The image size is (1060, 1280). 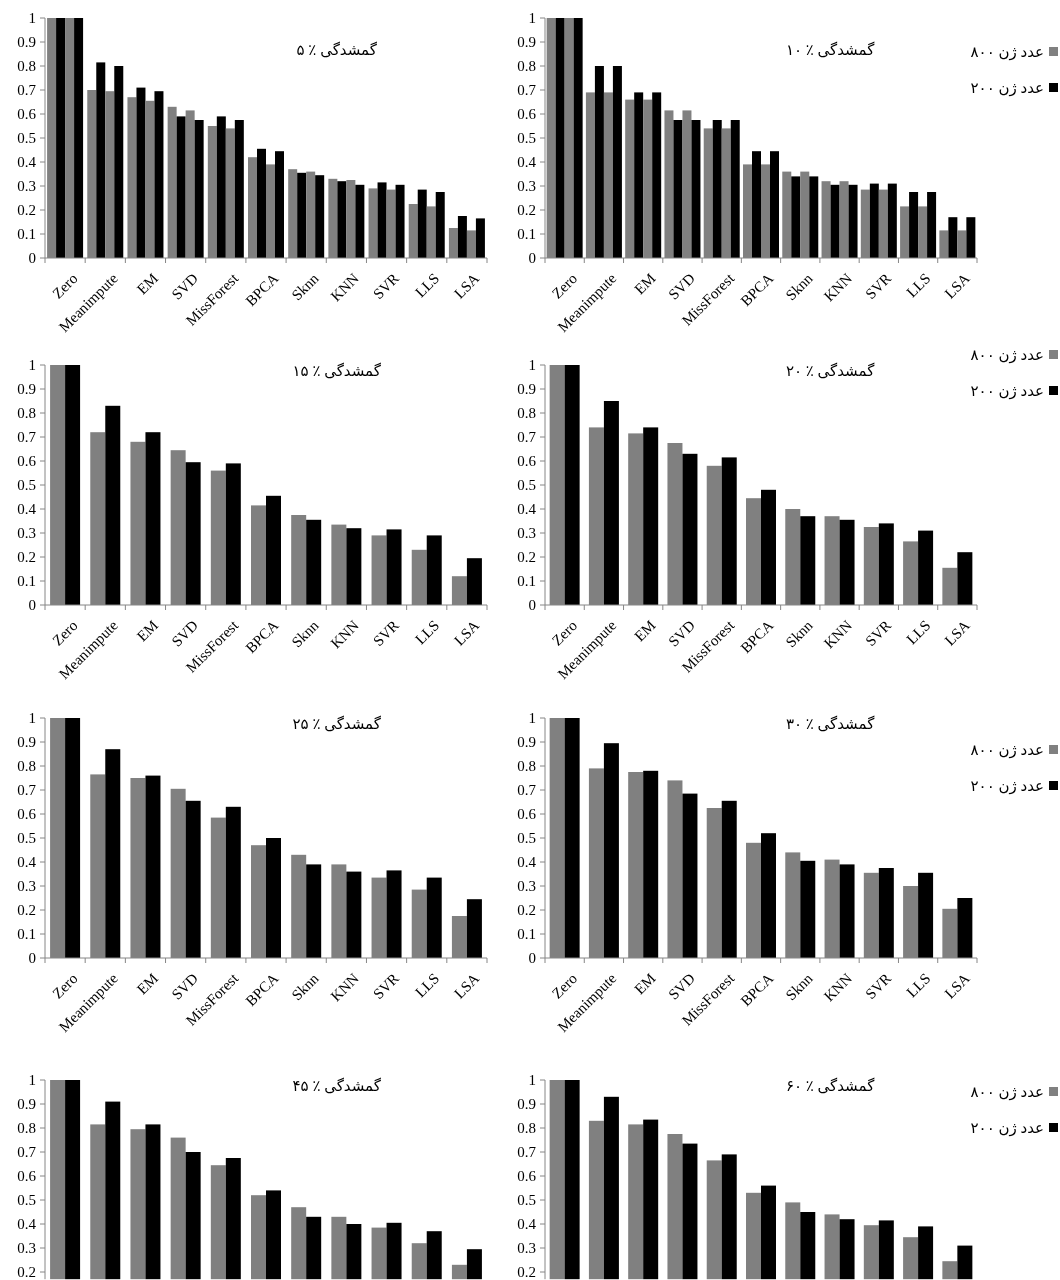 What do you see at coordinates (1007, 88) in the screenshot?
I see `legend-label: ۲۰۰ عدد ژن` at bounding box center [1007, 88].